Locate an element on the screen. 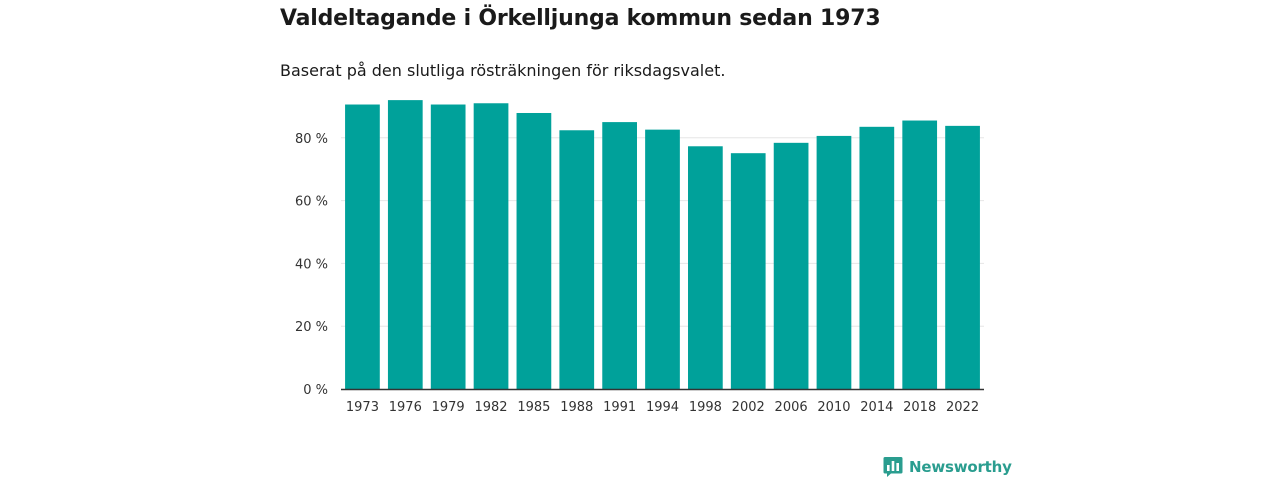  x-tick-label: 1973 is located at coordinates (362, 407).